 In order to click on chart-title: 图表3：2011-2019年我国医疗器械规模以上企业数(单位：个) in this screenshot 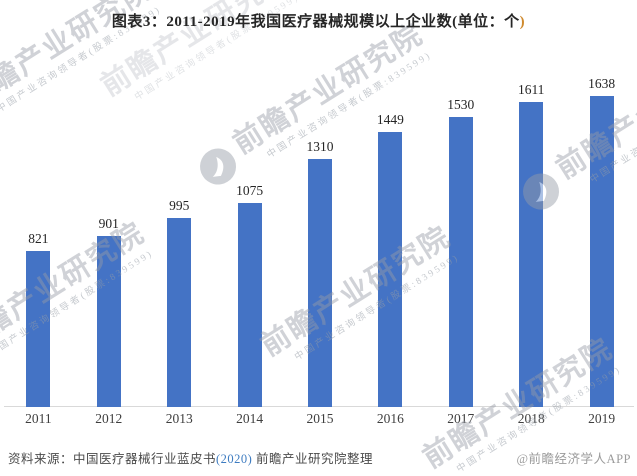, I will do `click(318, 20)`.